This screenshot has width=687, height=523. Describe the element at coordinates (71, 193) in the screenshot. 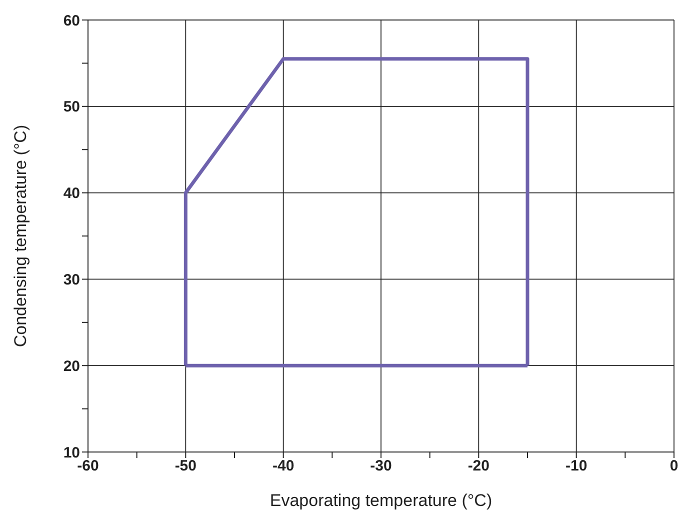

I see `y-tick-label: 40` at that location.